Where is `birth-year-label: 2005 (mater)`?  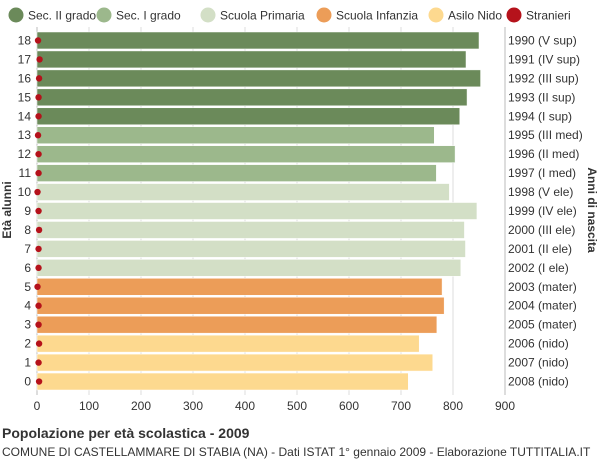
birth-year-label: 2005 (mater) is located at coordinates (542, 325).